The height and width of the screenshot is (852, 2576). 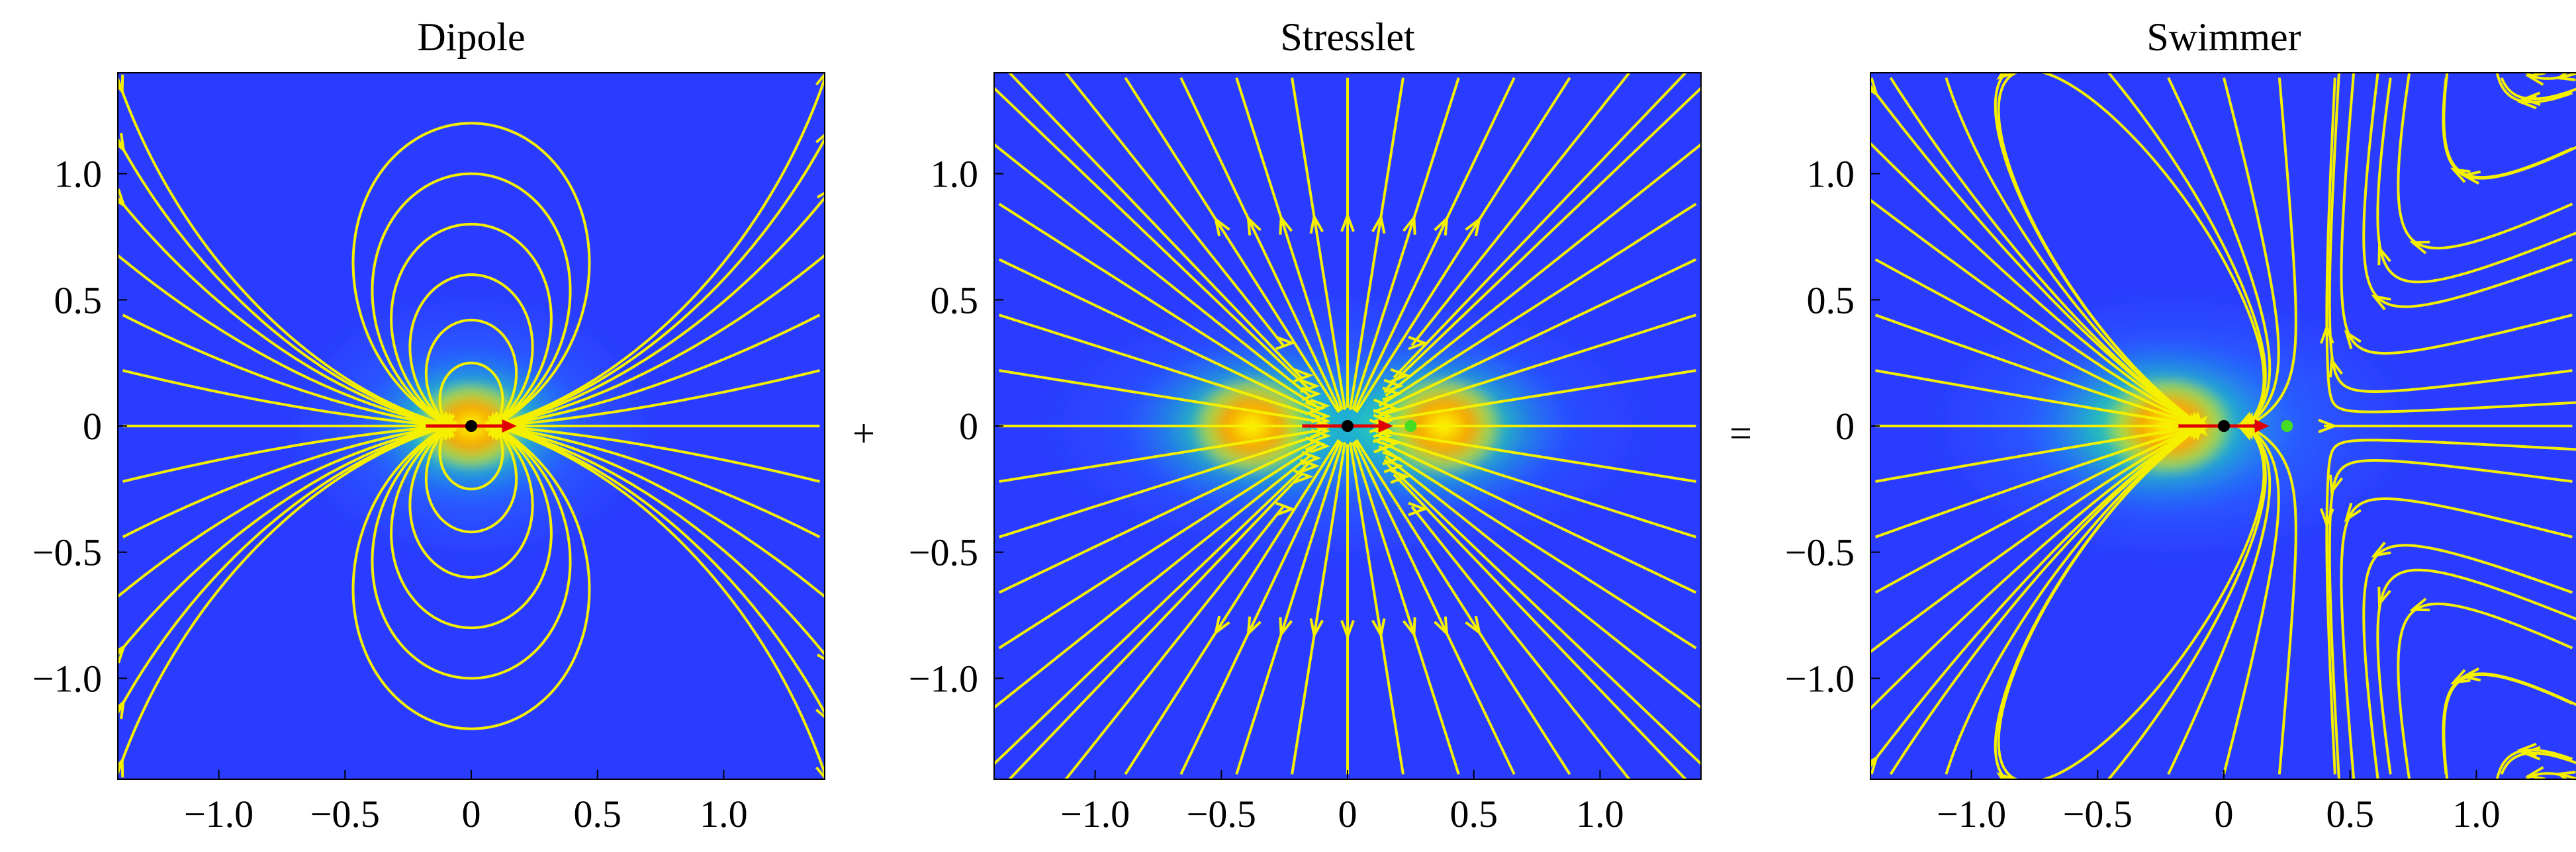 I want to click on x-tick-label: 0.5, so click(x=1473, y=813).